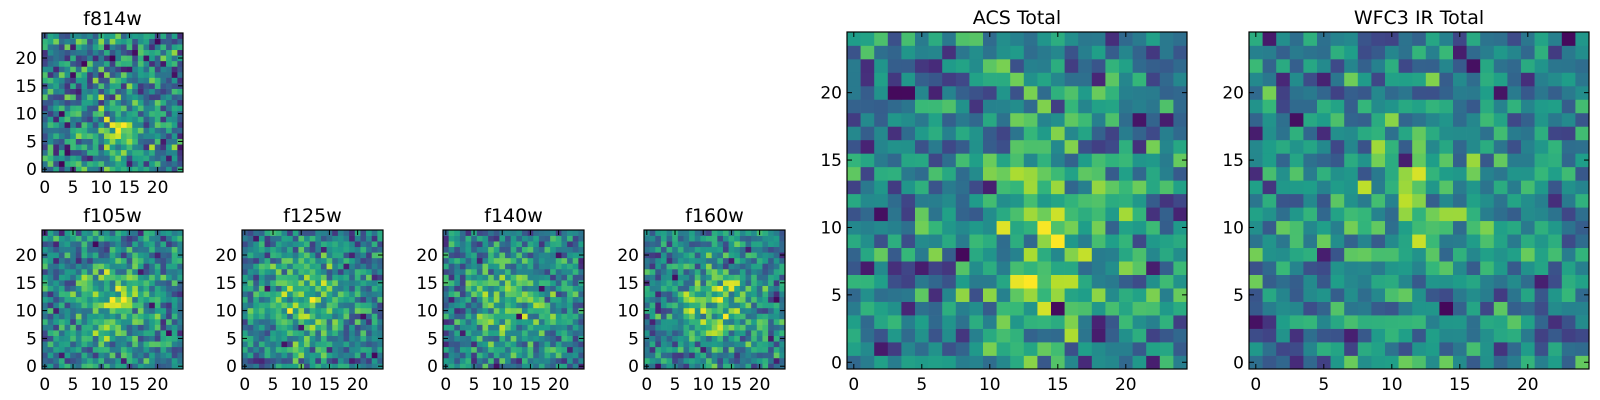 Image resolution: width=1600 pixels, height=400 pixels. I want to click on plot-frame, so click(312, 299).